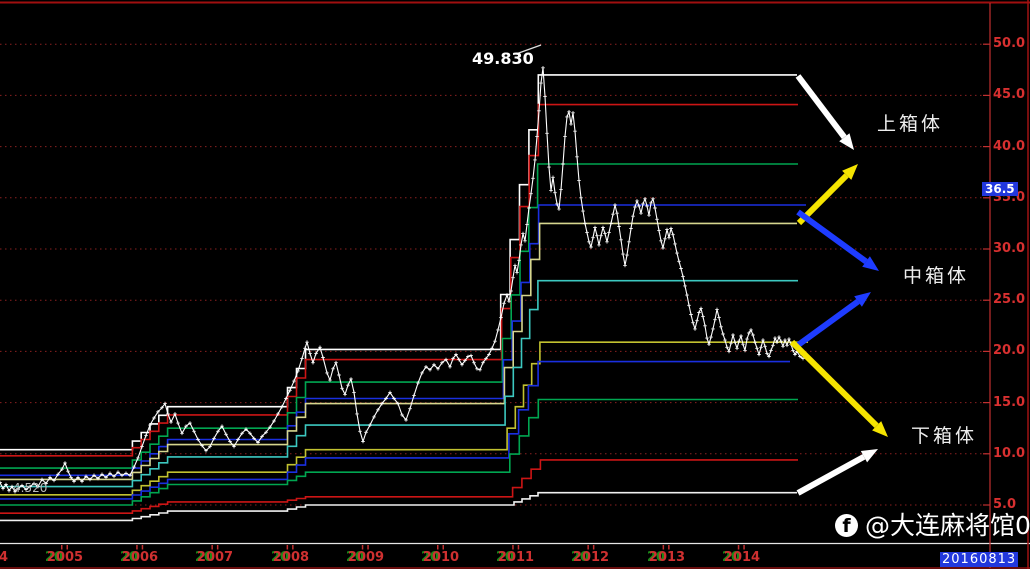  Describe the element at coordinates (832, 237) in the screenshot. I see `middle-box-arrow-blue-shaft` at that location.